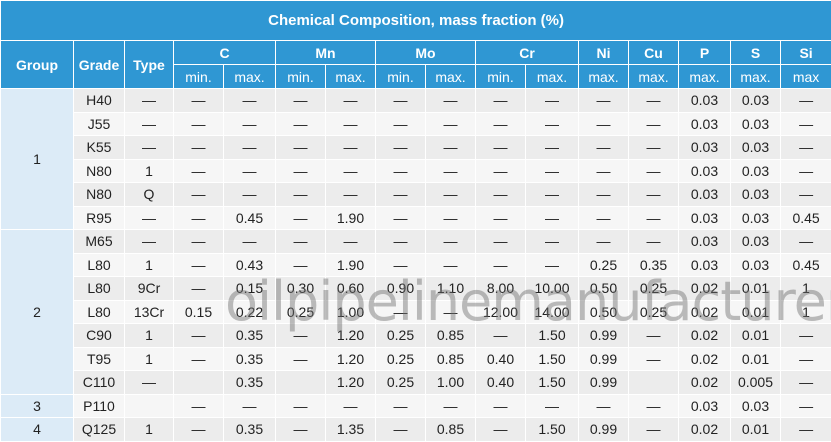 The height and width of the screenshot is (442, 831). I want to click on group-cell: 3, so click(37, 405).